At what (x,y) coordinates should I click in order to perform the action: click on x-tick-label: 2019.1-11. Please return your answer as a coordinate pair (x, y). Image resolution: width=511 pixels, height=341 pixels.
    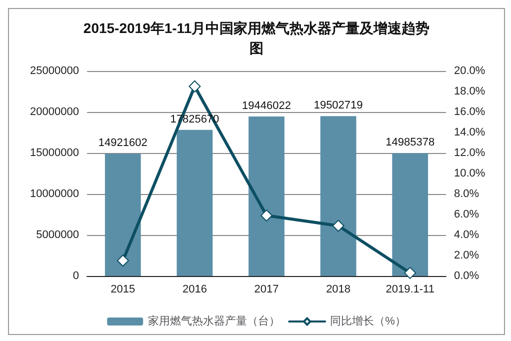
    Looking at the image, I should click on (410, 290).